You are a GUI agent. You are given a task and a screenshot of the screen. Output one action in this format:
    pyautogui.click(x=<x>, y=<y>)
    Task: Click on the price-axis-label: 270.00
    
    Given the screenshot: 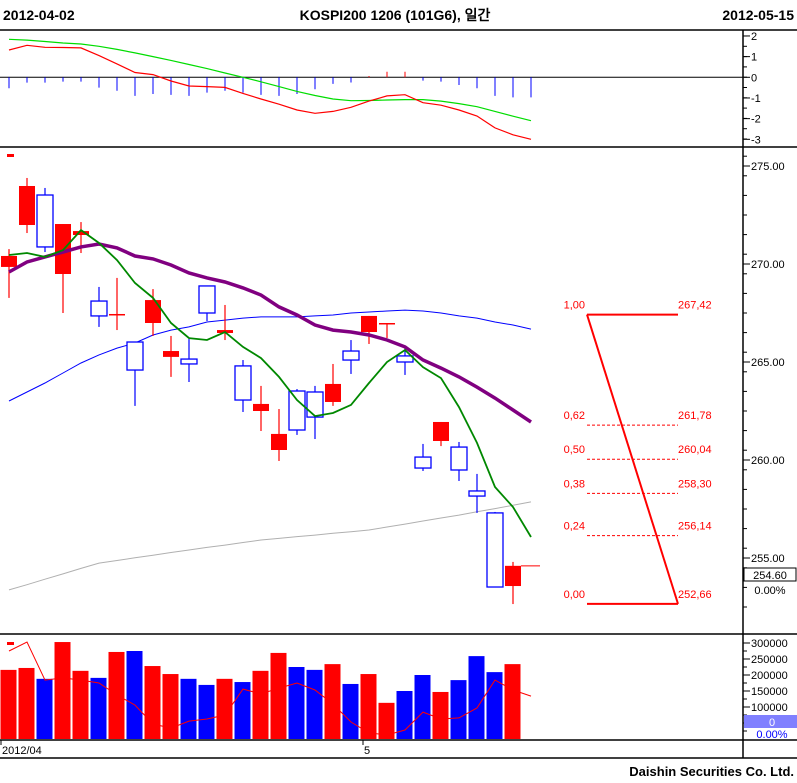 What is the action you would take?
    pyautogui.click(x=768, y=265)
    